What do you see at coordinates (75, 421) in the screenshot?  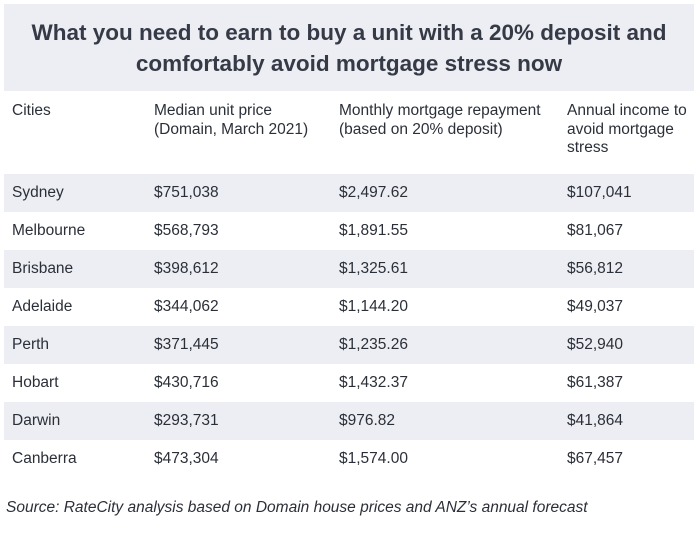 I see `city-cell: Darwin` at bounding box center [75, 421].